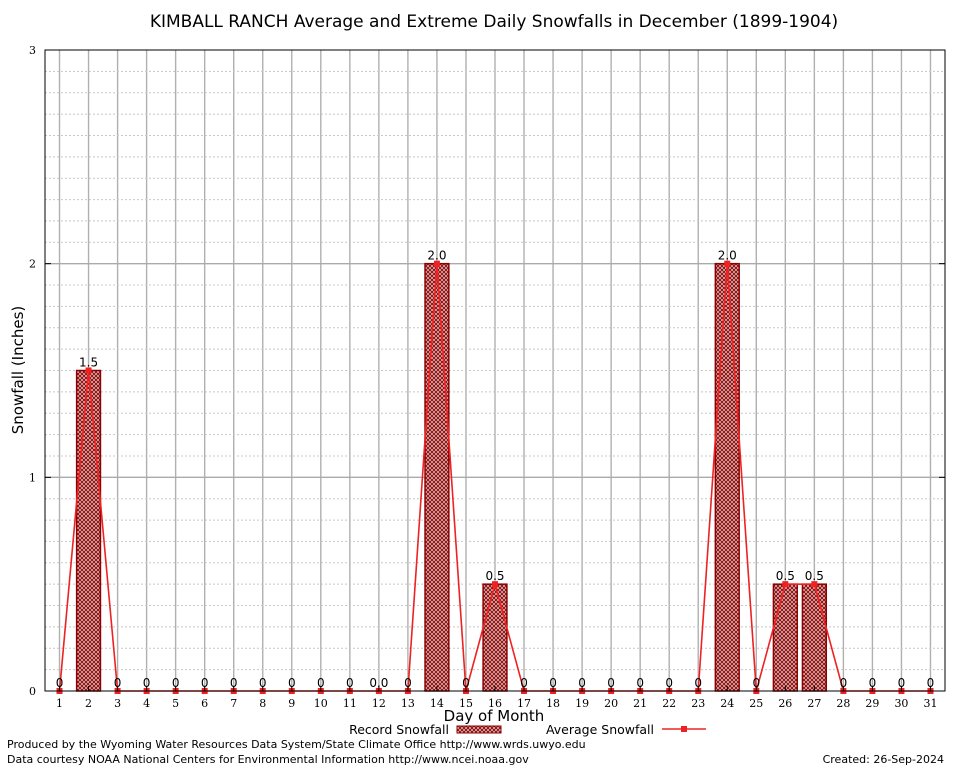 The width and height of the screenshot is (954, 768). Describe the element at coordinates (931, 683) in the screenshot. I see `data-label-day-31: 0` at that location.